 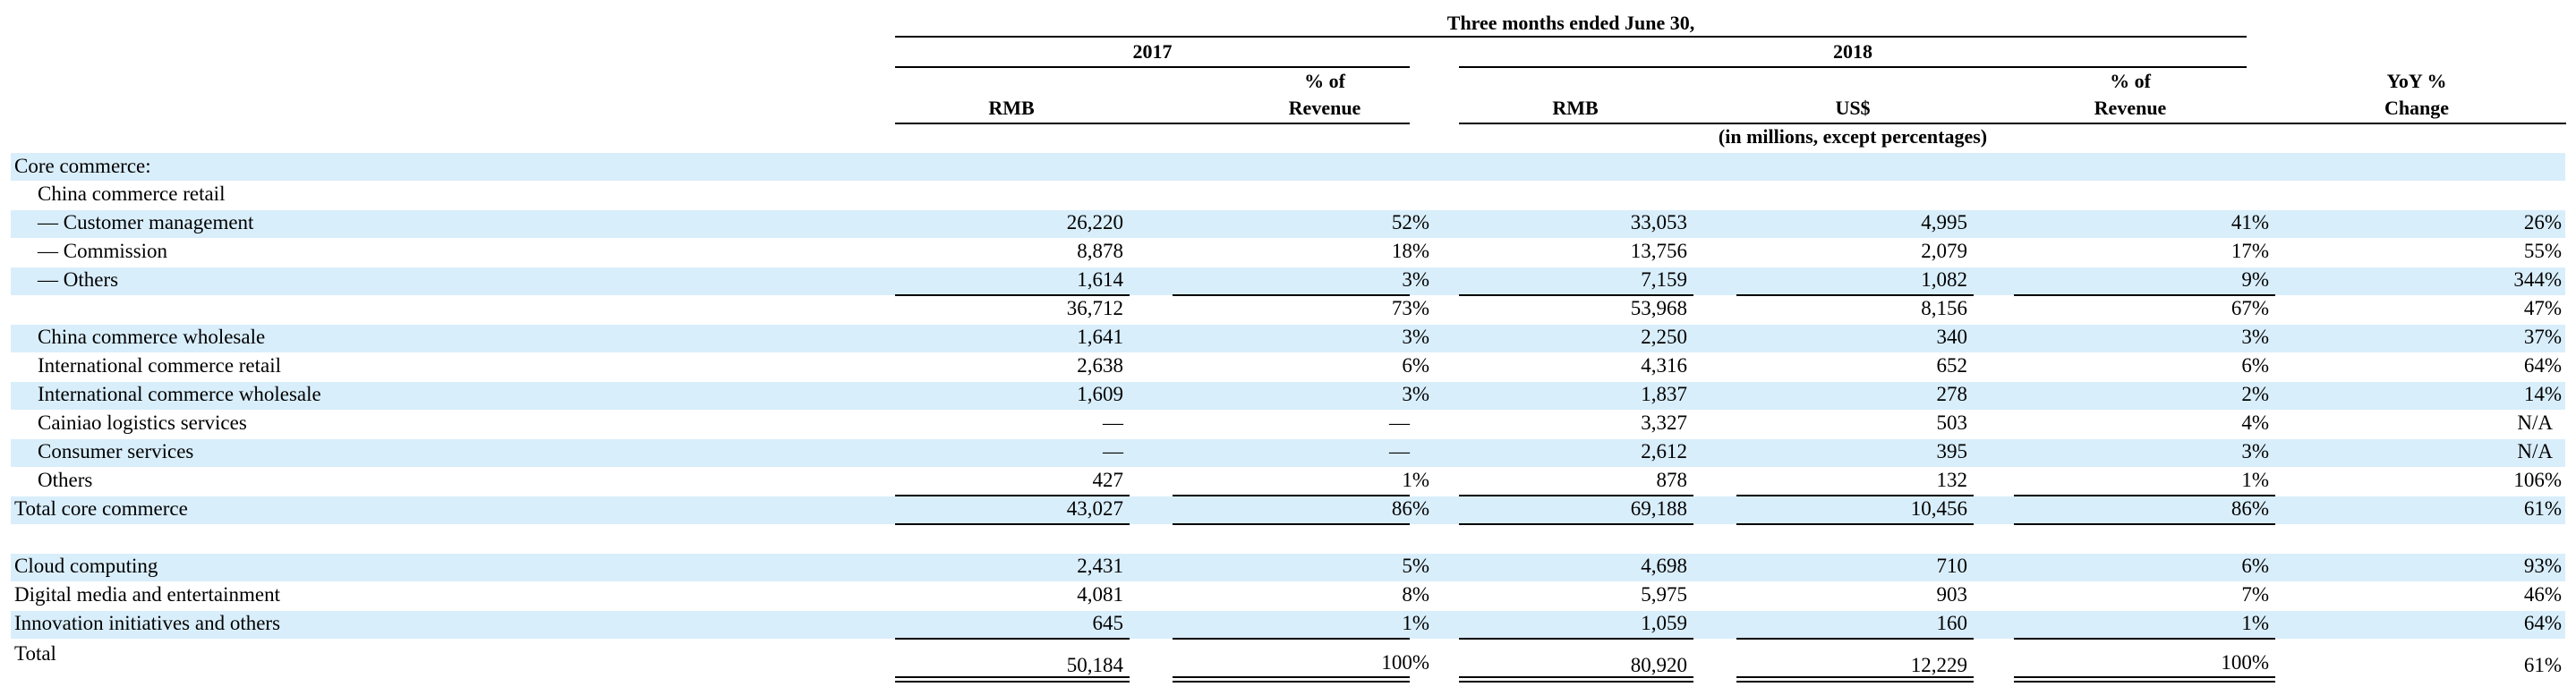 I want to click on row-label: Cloud computing, so click(x=86, y=566).